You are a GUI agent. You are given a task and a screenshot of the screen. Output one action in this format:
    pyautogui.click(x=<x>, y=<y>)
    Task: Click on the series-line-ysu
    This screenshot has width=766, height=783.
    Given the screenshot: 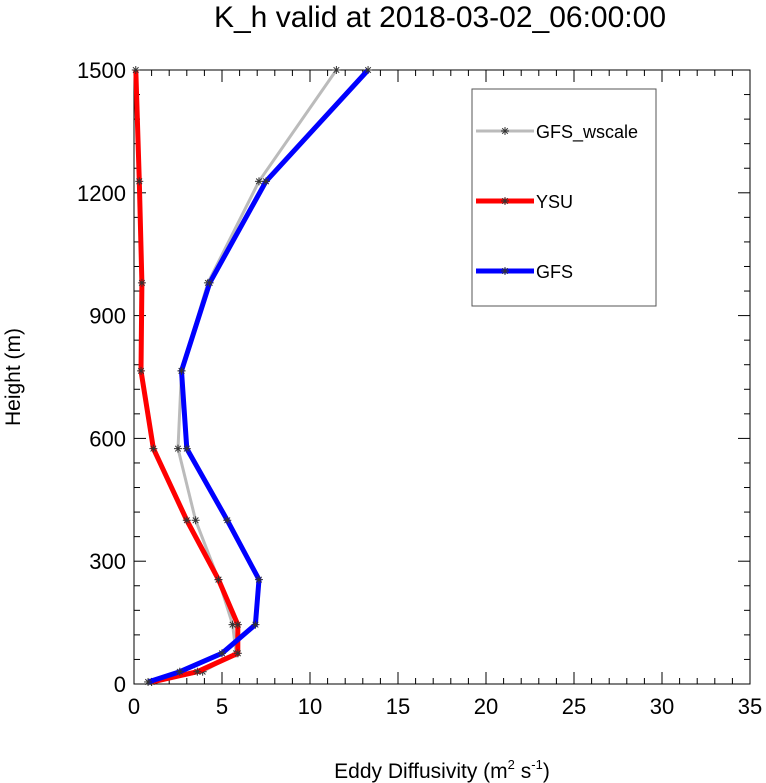 What is the action you would take?
    pyautogui.click(x=187, y=377)
    